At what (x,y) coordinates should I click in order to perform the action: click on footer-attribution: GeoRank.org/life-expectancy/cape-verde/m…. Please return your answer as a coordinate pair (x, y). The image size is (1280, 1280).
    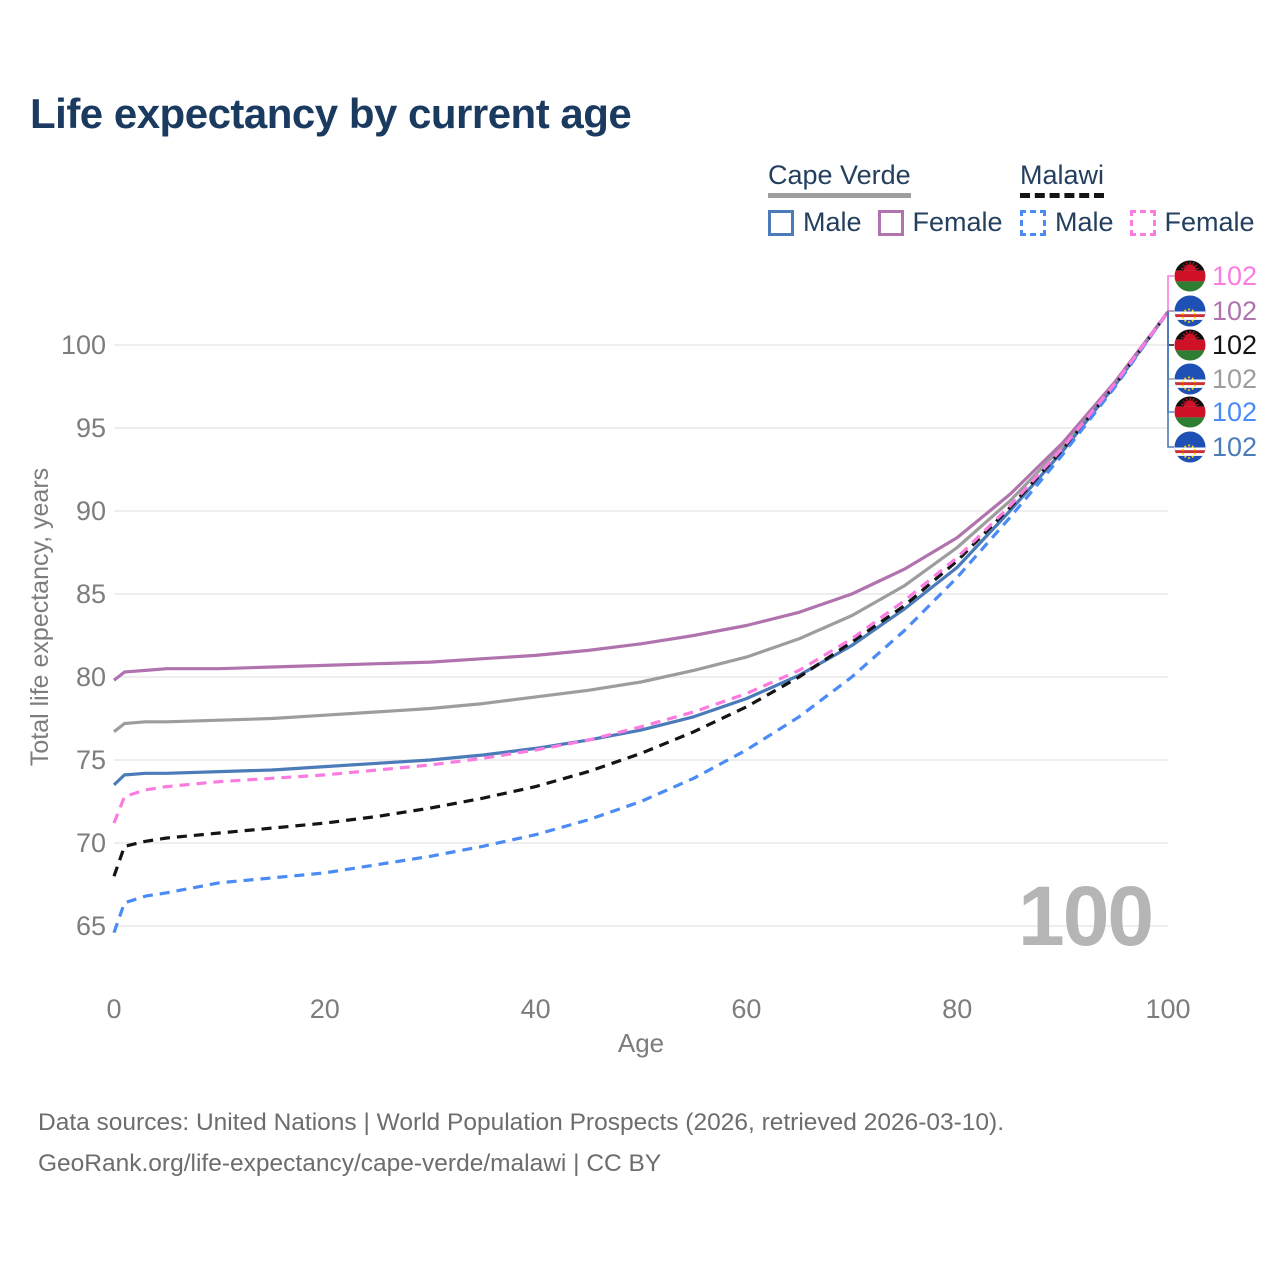
    Looking at the image, I should click on (350, 1163).